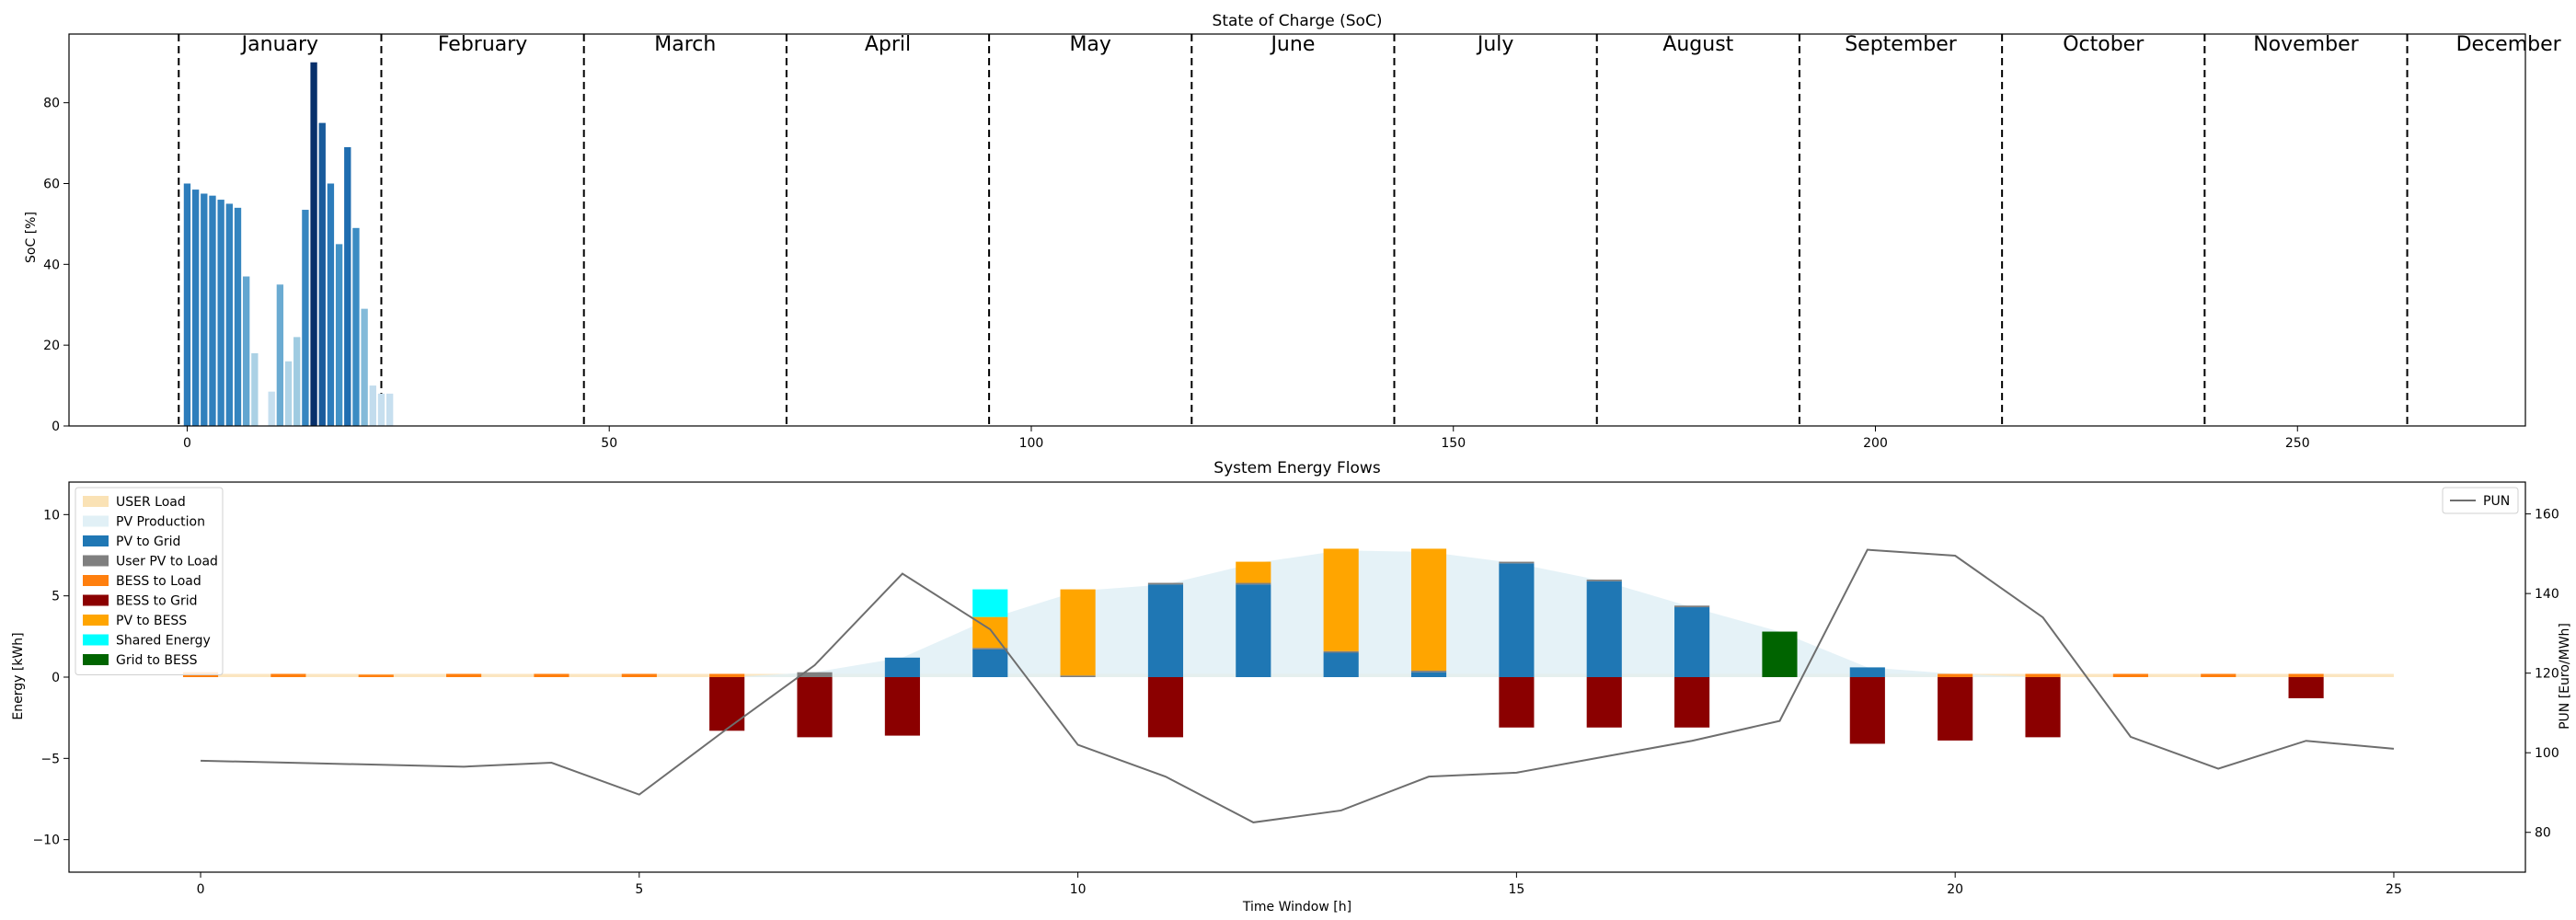 Image resolution: width=2576 pixels, height=920 pixels. Describe the element at coordinates (50, 678) in the screenshot. I see `flow-y-ticks: −10 −5 0 5 10` at that location.